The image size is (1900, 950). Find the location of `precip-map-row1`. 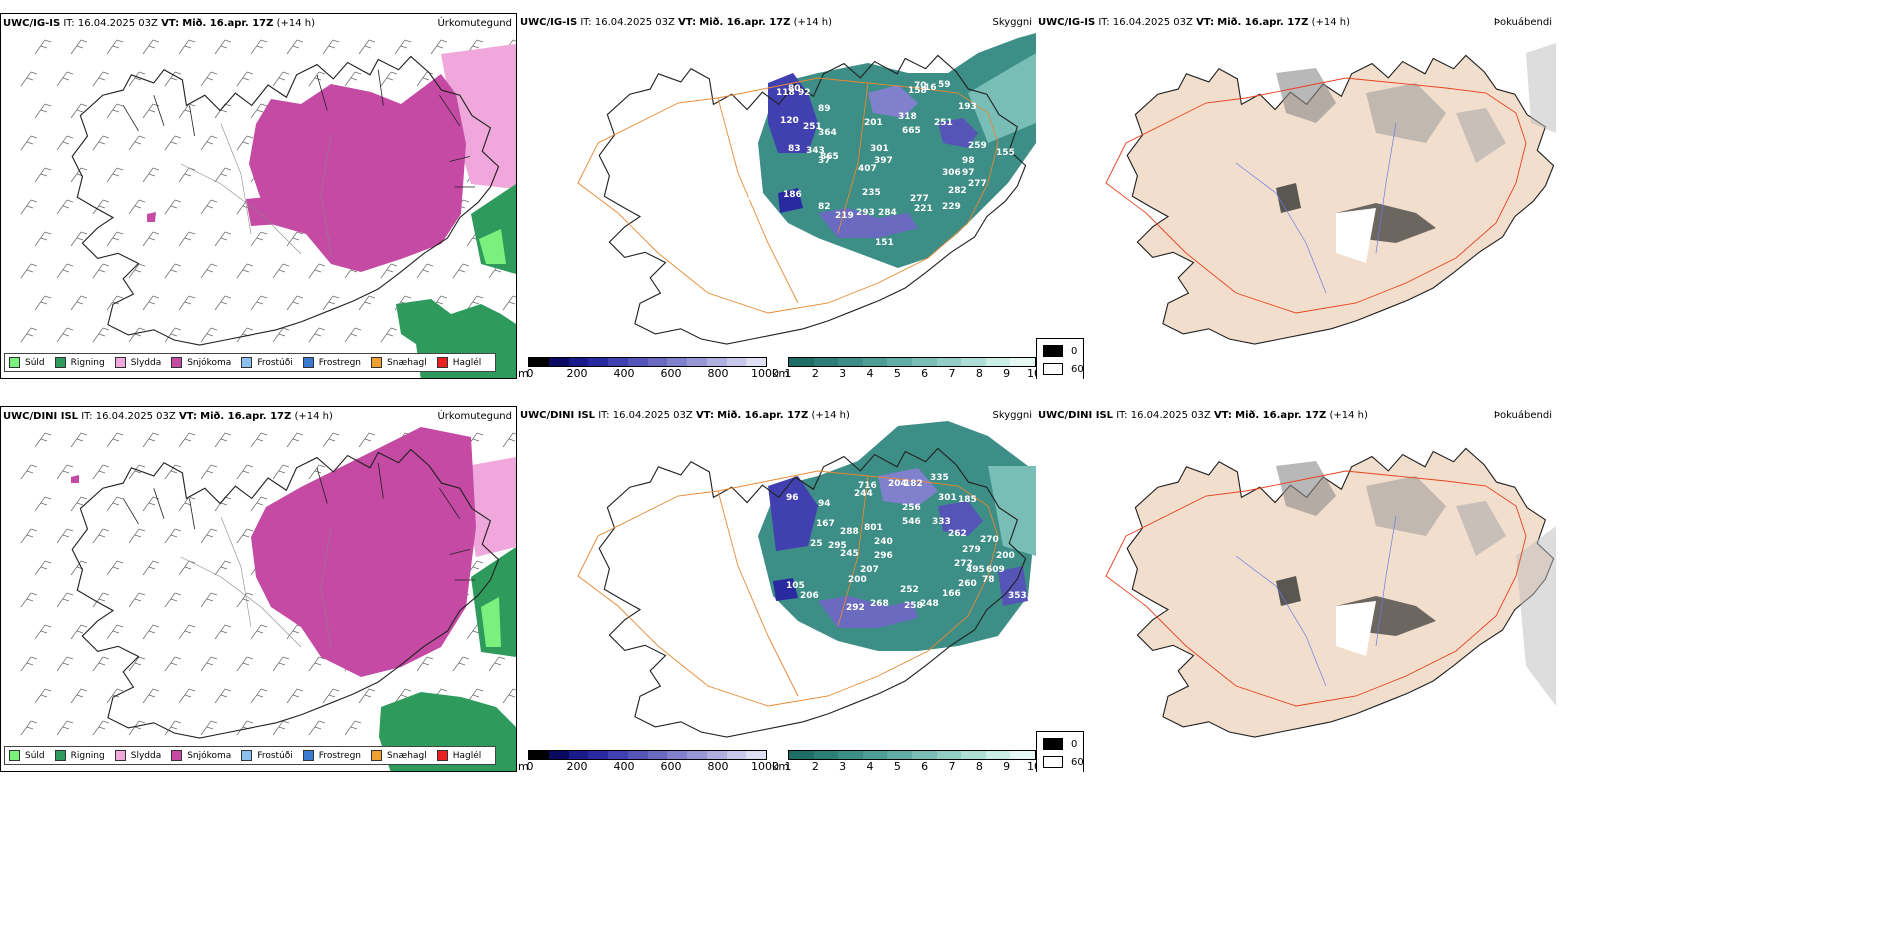

precip-map-row1 is located at coordinates (268, 208).